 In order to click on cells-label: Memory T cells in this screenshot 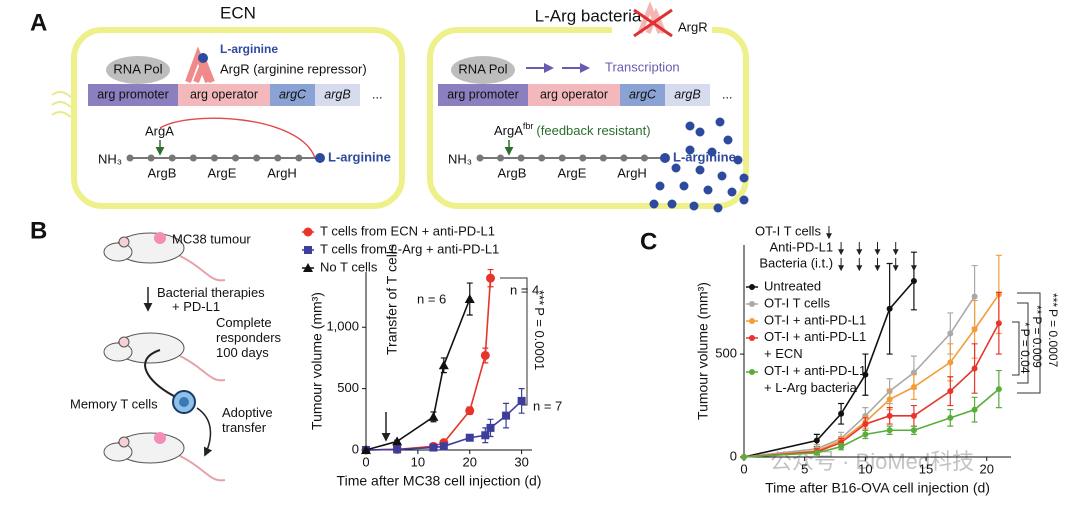, I will do `click(114, 403)`.